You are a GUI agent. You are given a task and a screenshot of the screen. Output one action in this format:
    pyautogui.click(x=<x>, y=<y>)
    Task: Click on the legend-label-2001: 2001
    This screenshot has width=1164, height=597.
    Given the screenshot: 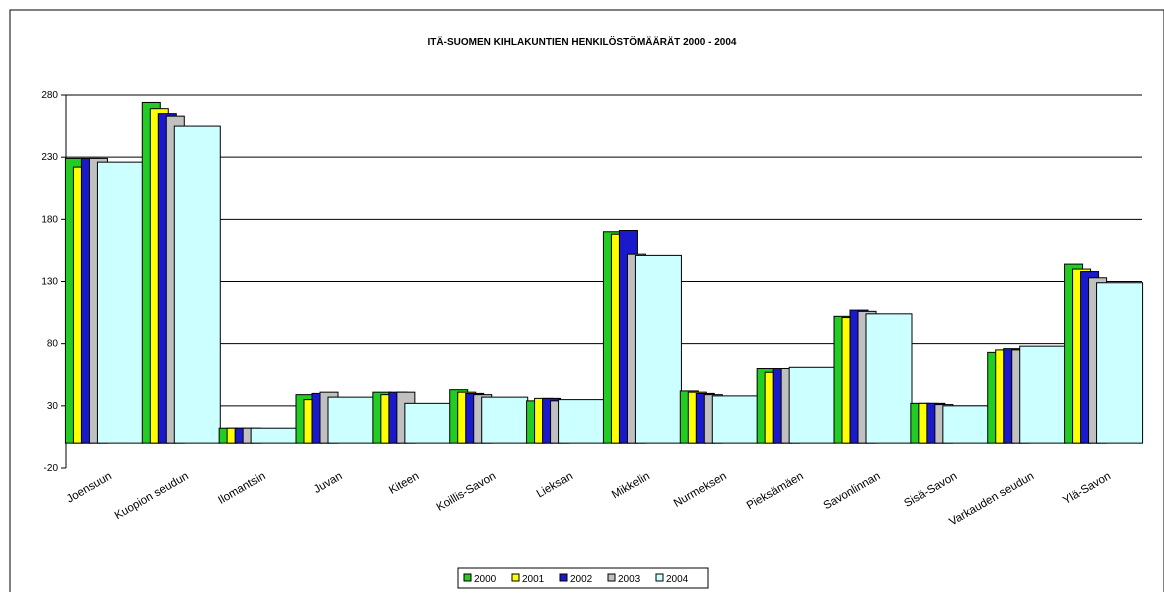 What is the action you would take?
    pyautogui.click(x=533, y=579)
    